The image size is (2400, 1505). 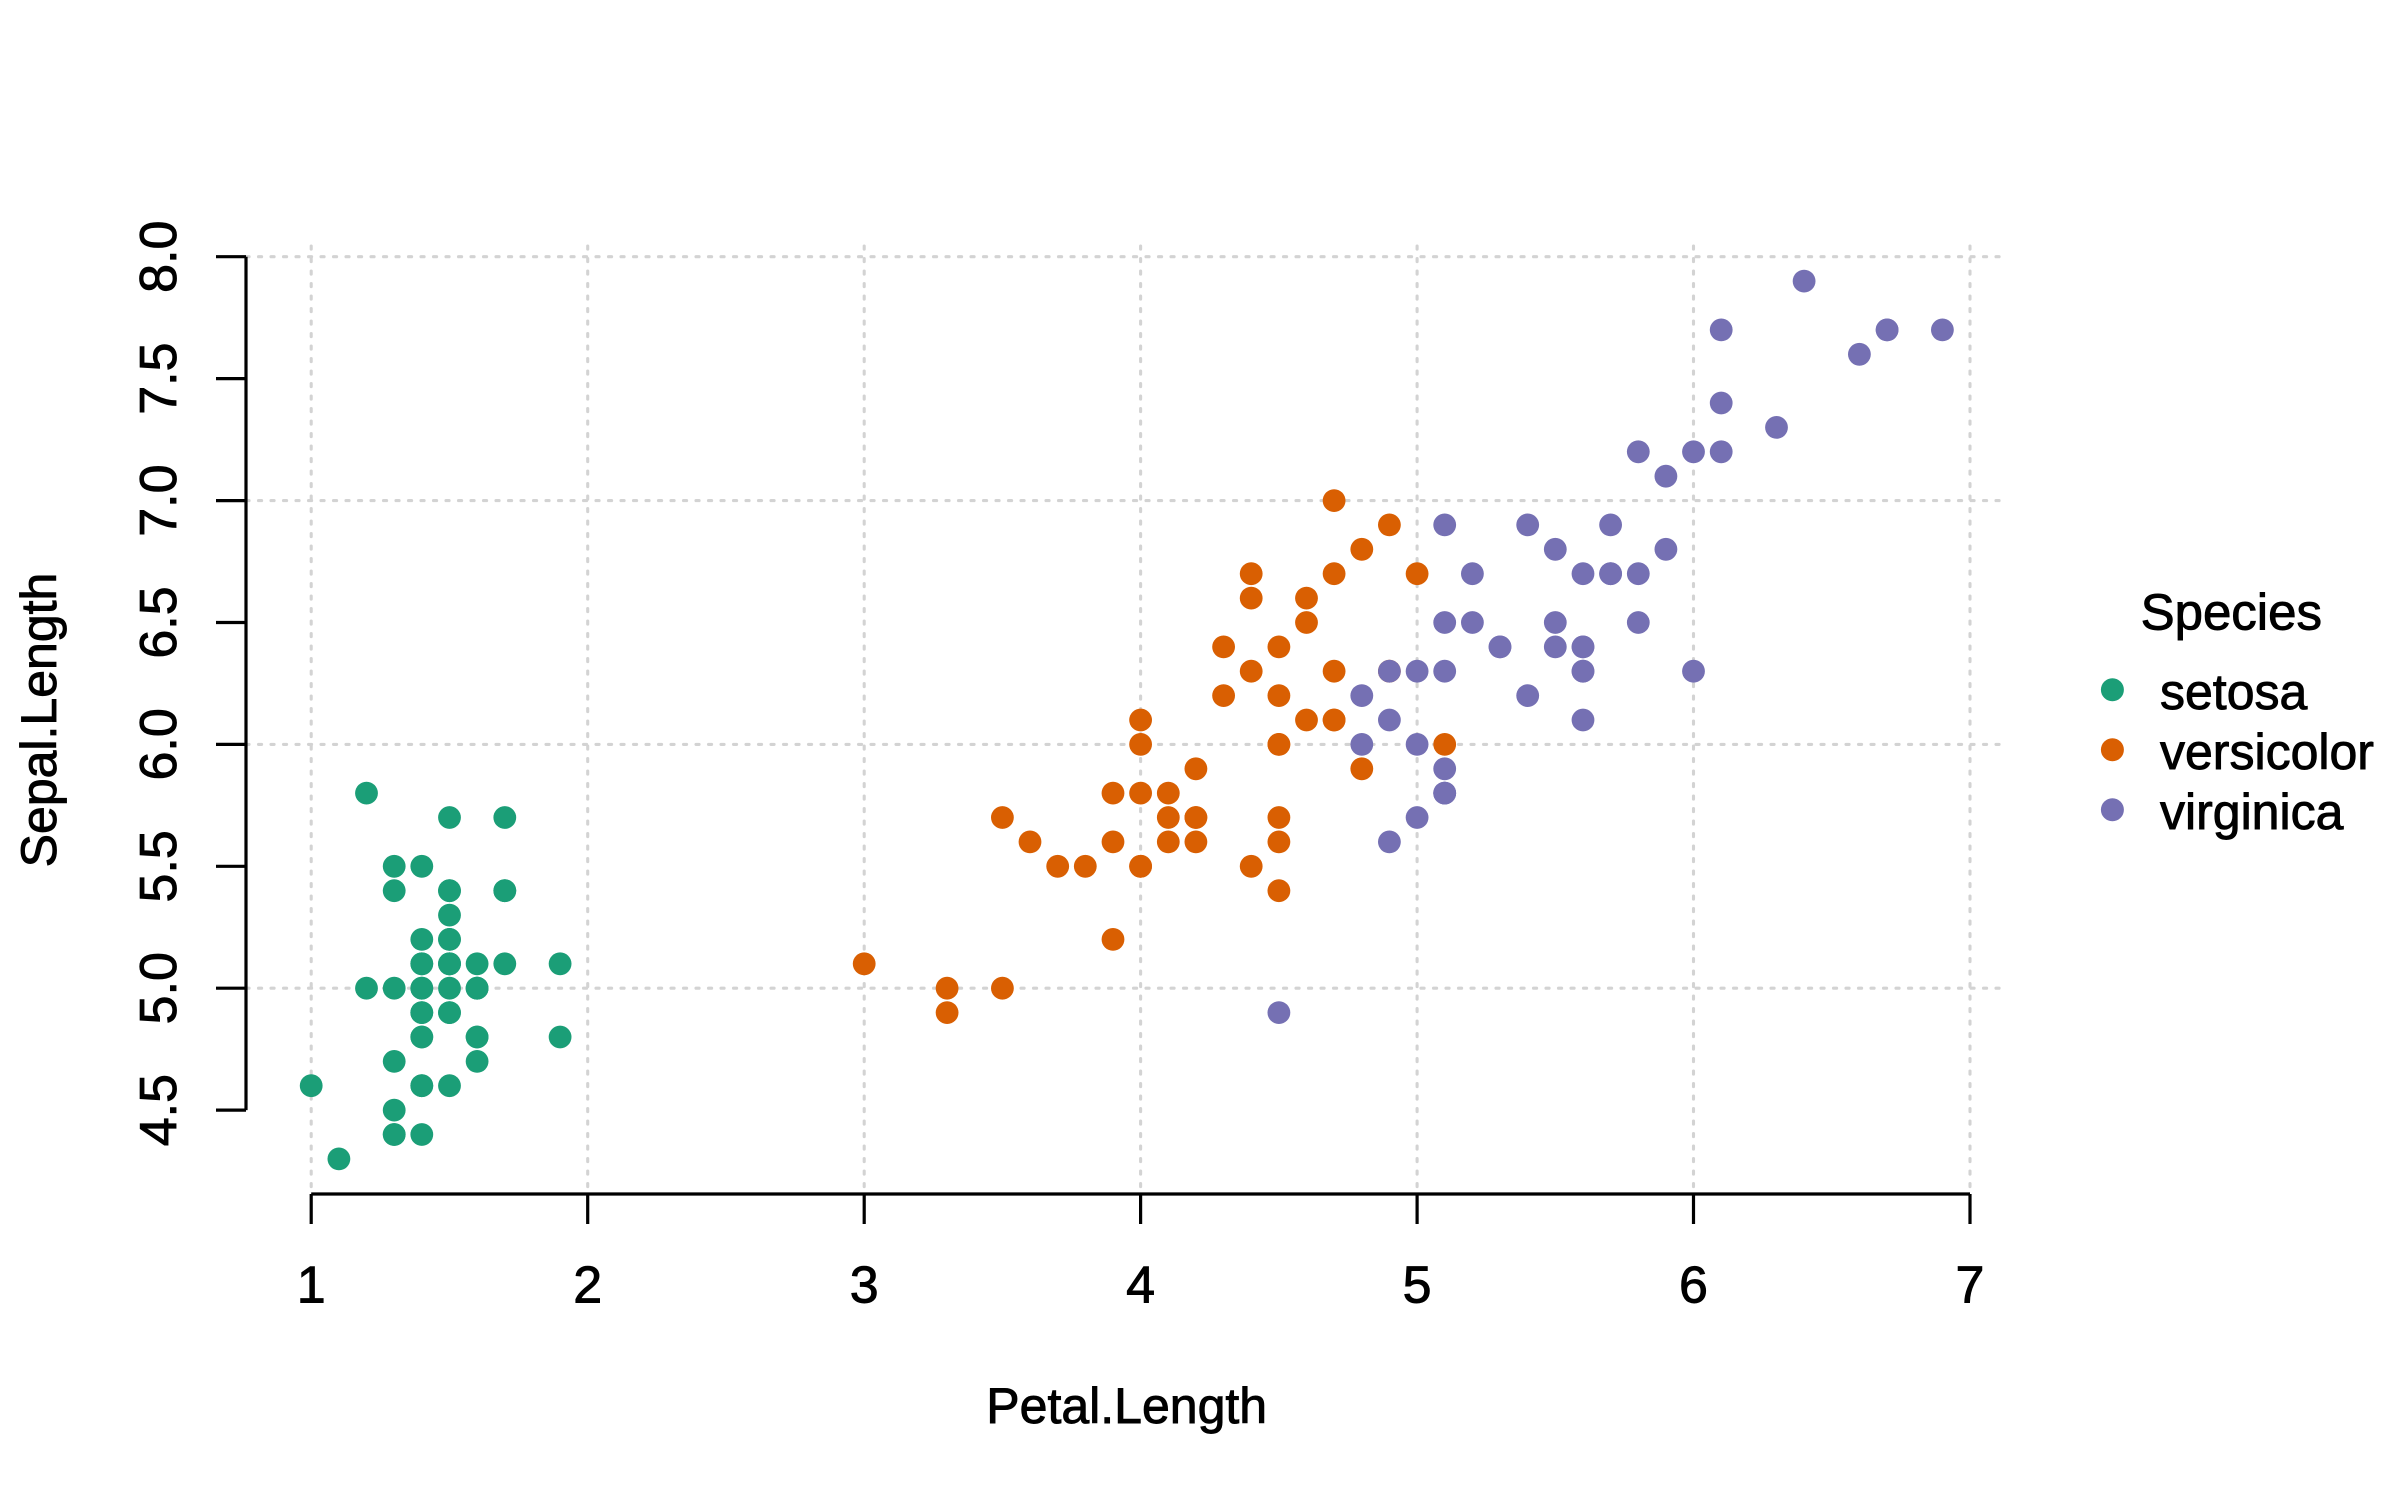 I want to click on svg-text: 7, so click(x=1970, y=1286).